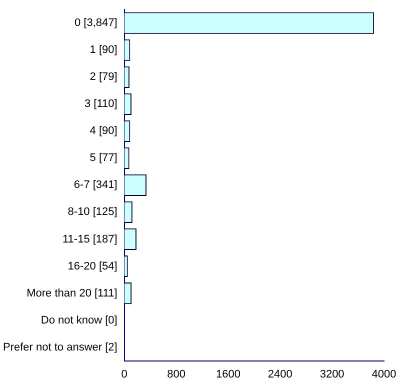 The image size is (400, 386). I want to click on y-tick-label: Do not know [0], so click(79, 320).